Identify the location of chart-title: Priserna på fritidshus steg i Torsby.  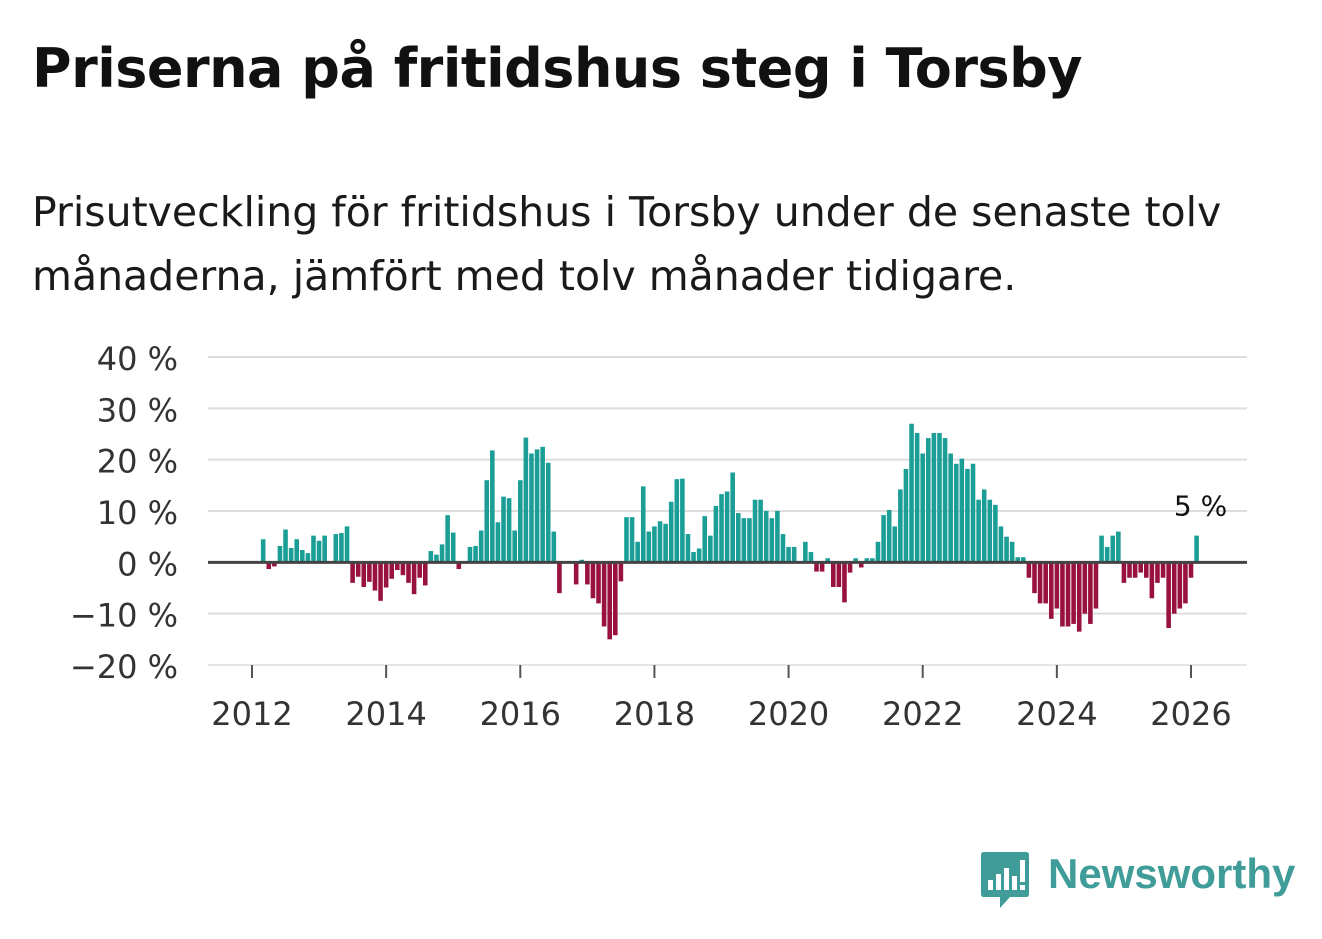
(557, 68).